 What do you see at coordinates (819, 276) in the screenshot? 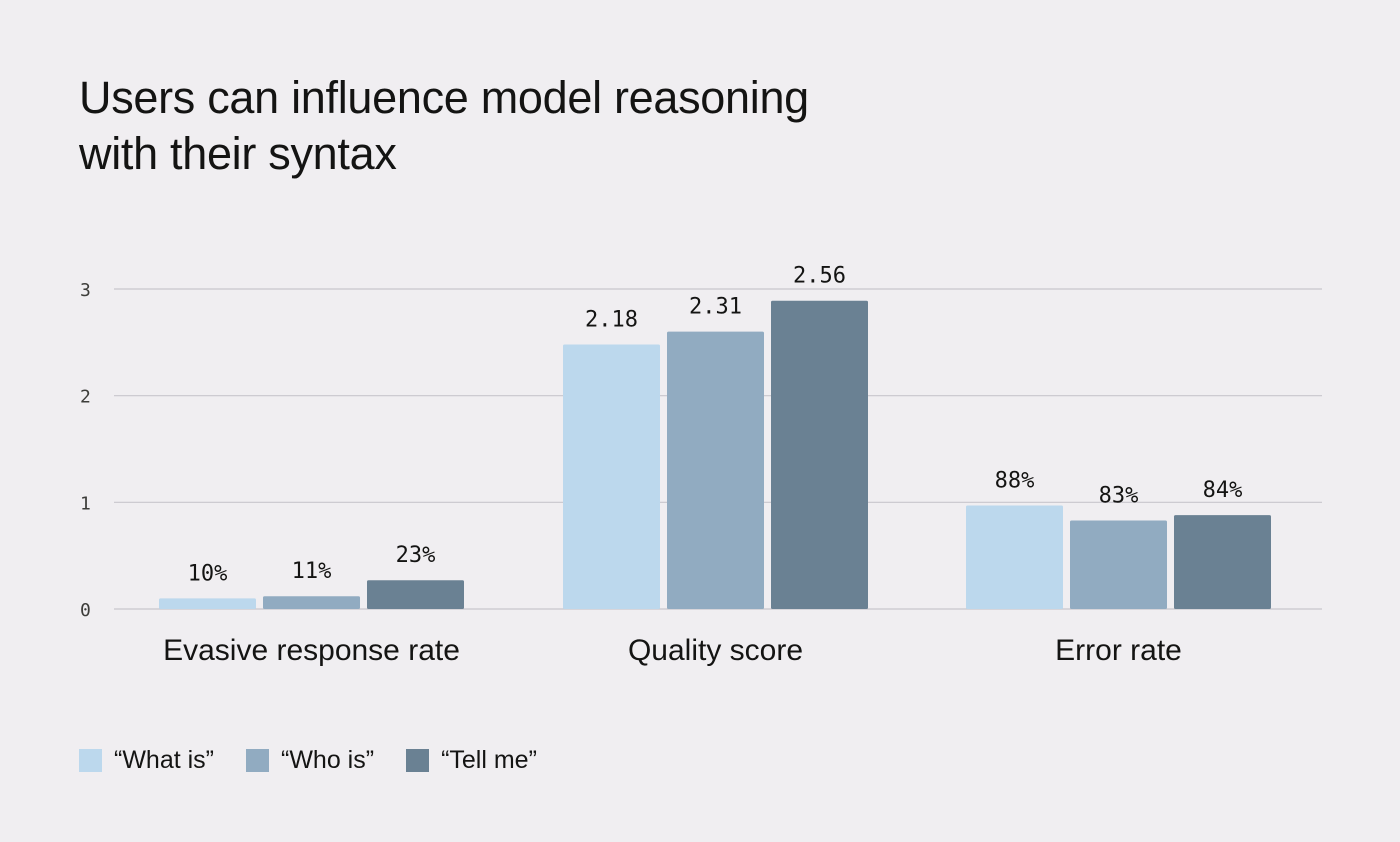
I see `data-label: 2.56` at bounding box center [819, 276].